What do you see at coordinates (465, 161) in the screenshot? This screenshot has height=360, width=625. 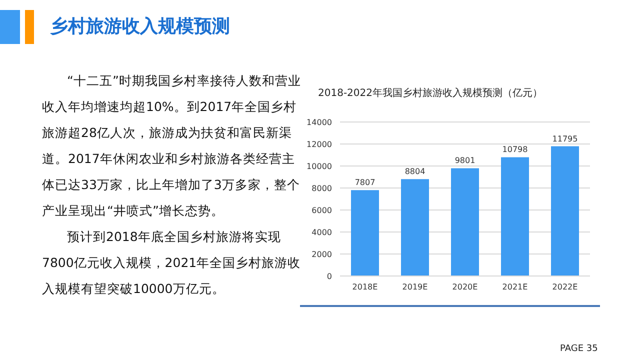 I see `data-label: 9801` at bounding box center [465, 161].